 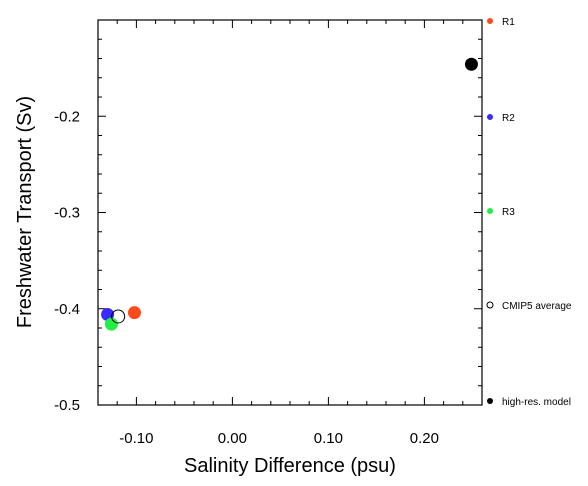 What do you see at coordinates (508, 22) in the screenshot?
I see `legend-label: R1` at bounding box center [508, 22].